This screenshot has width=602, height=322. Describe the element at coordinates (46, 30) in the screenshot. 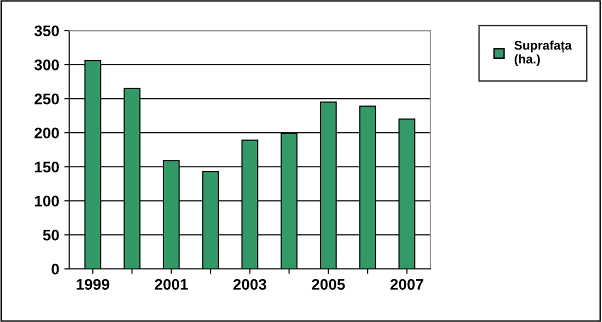

I see `y-tick-label: 350` at that location.